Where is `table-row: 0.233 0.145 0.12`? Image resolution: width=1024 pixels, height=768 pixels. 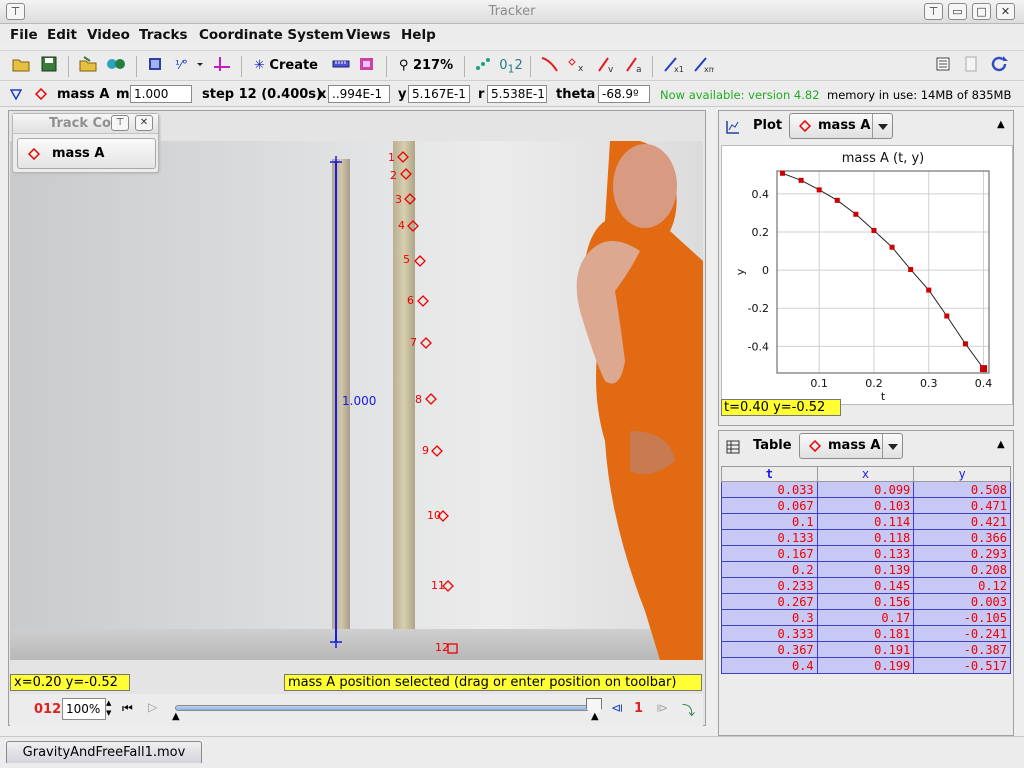
table-row: 0.233 0.145 0.12 is located at coordinates (866, 585).